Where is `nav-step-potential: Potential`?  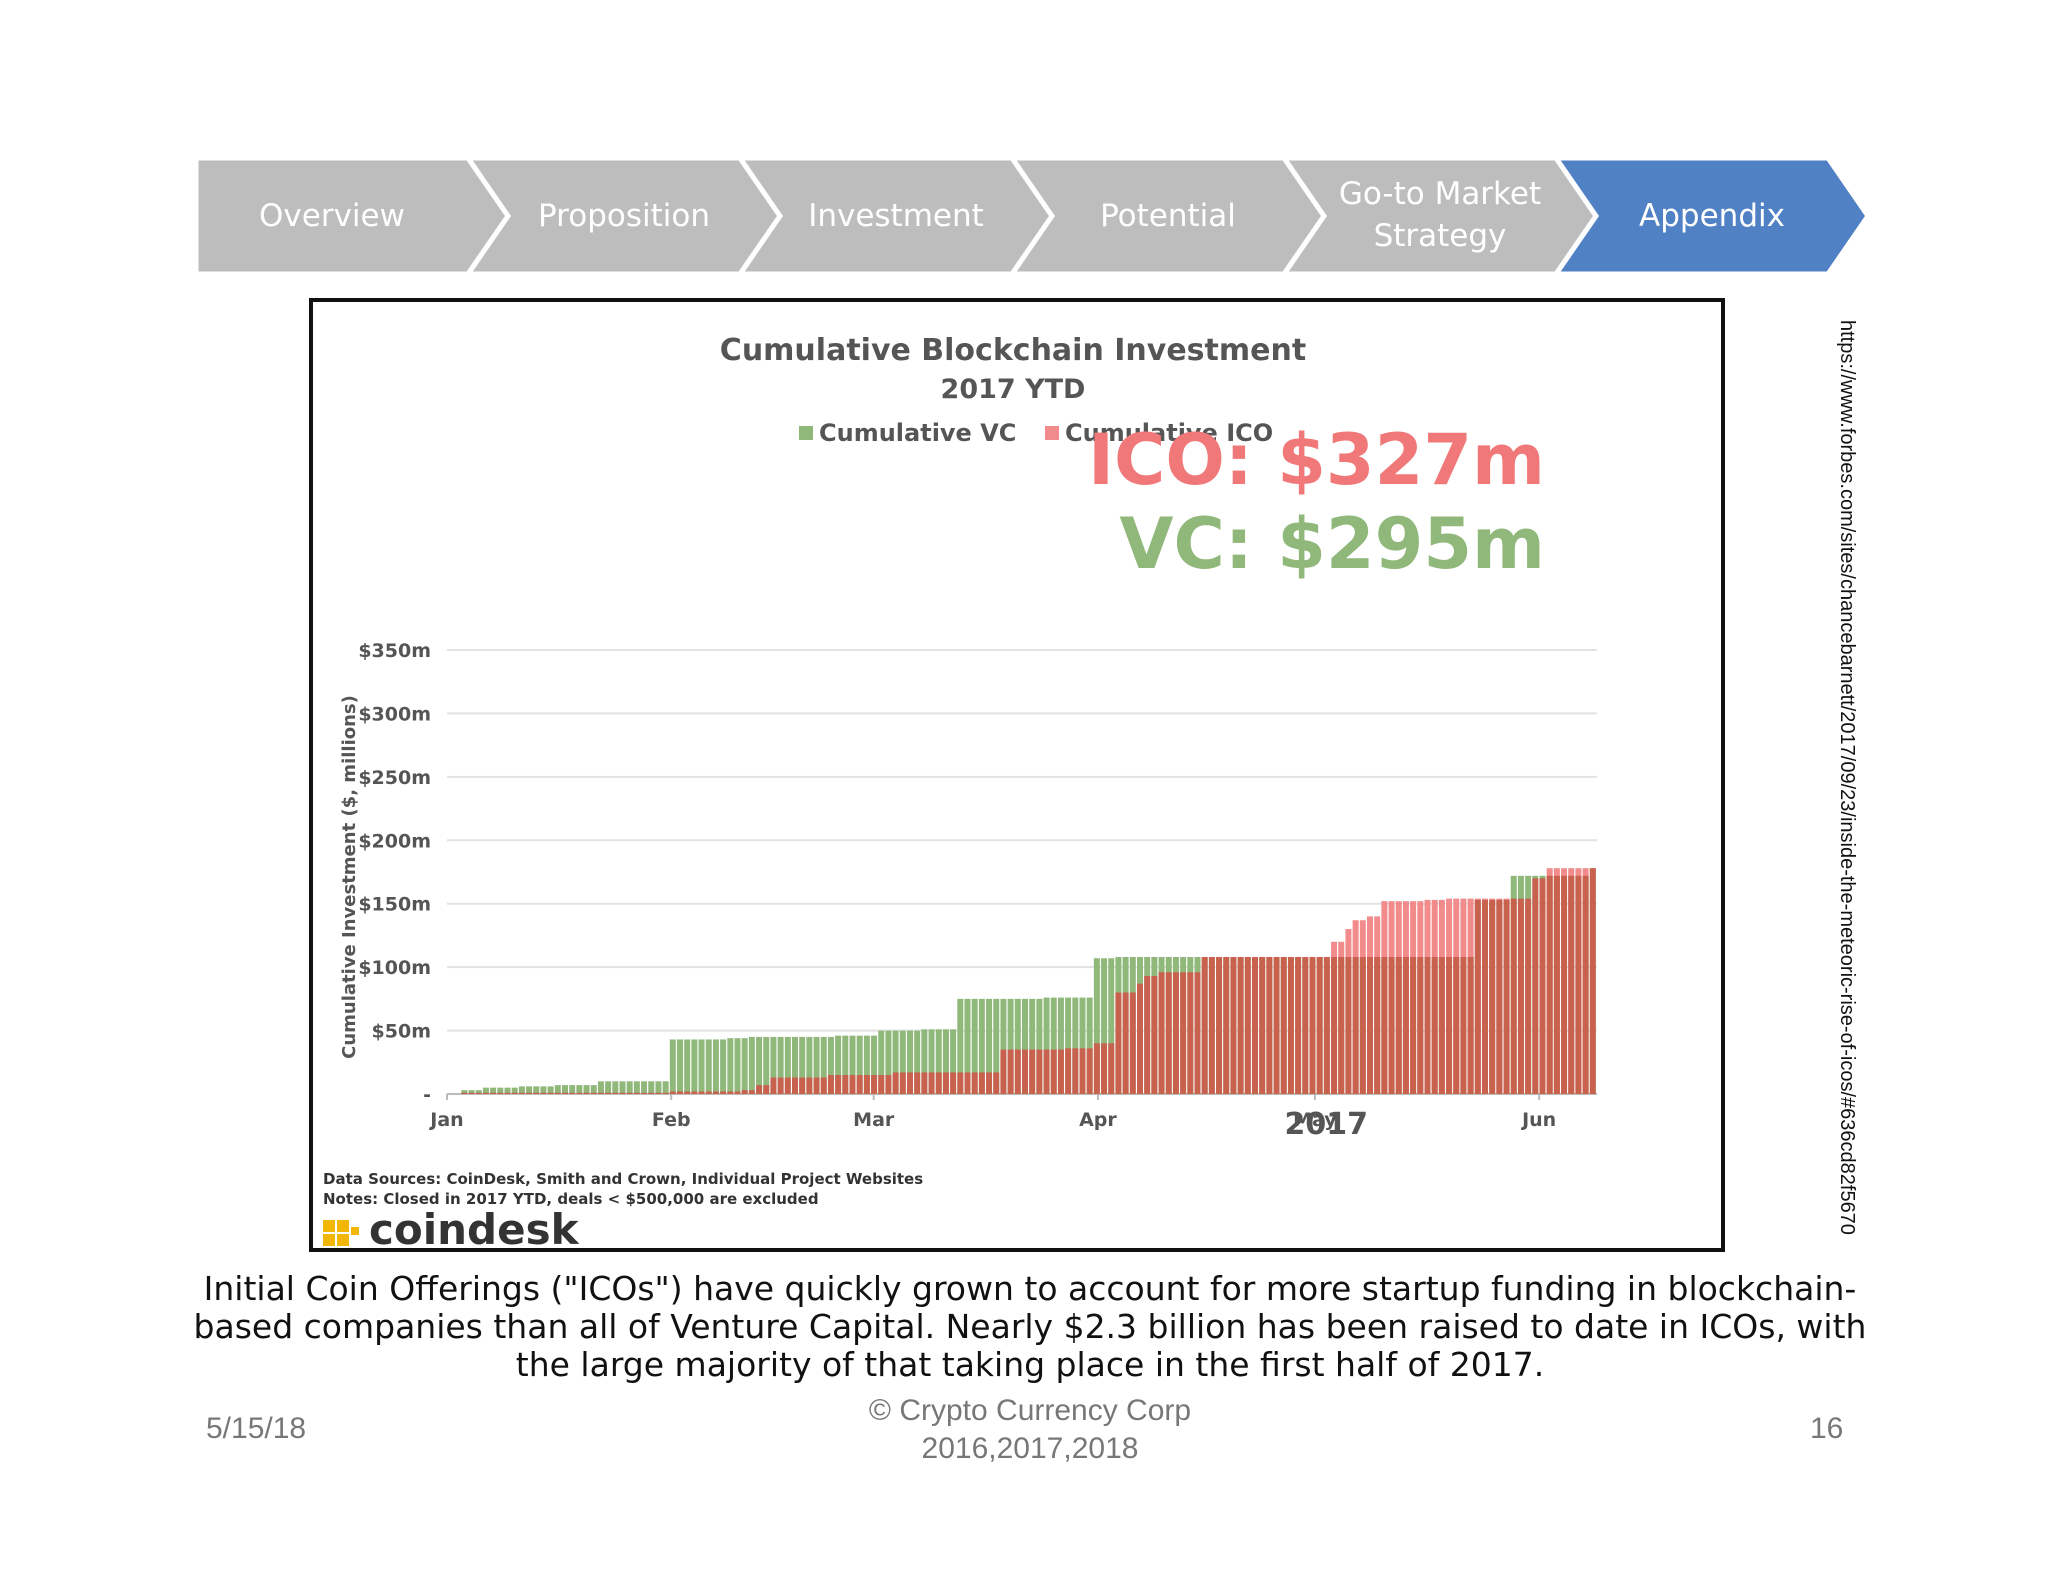
nav-step-potential: Potential is located at coordinates (1168, 216).